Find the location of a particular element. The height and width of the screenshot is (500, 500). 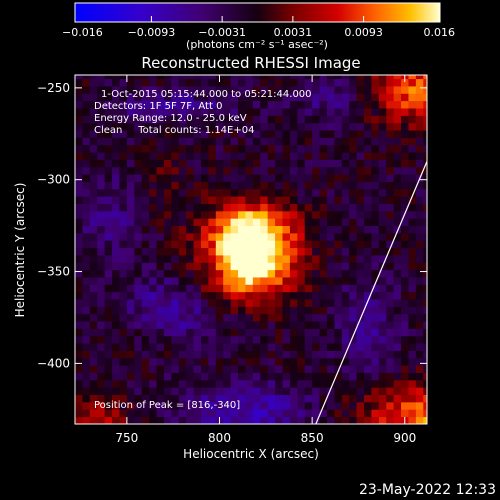

colorbar-tick-label: −0.0031 is located at coordinates (222, 32).